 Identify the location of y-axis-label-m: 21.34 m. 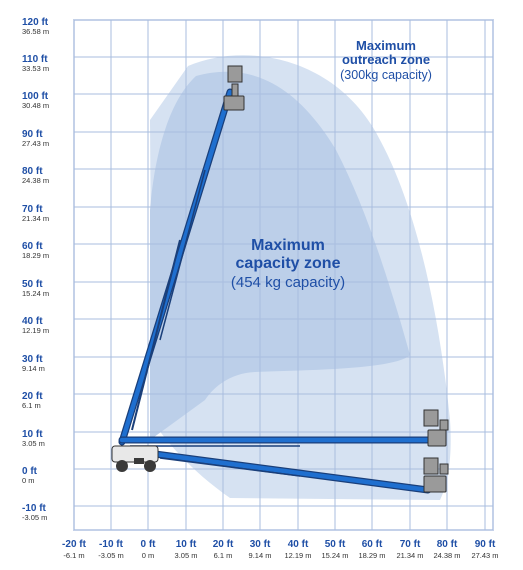
(35, 218).